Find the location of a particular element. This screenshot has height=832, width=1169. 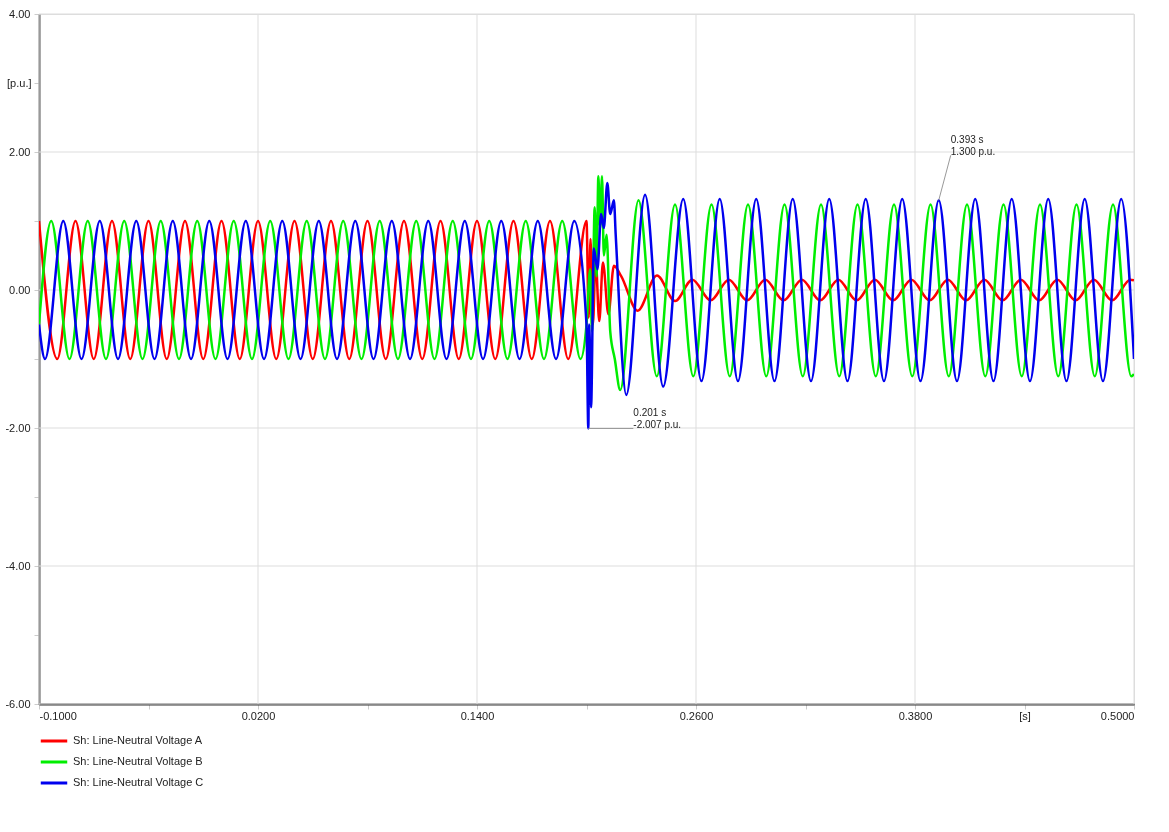

x-tick-label: 0.3800 is located at coordinates (915, 715).